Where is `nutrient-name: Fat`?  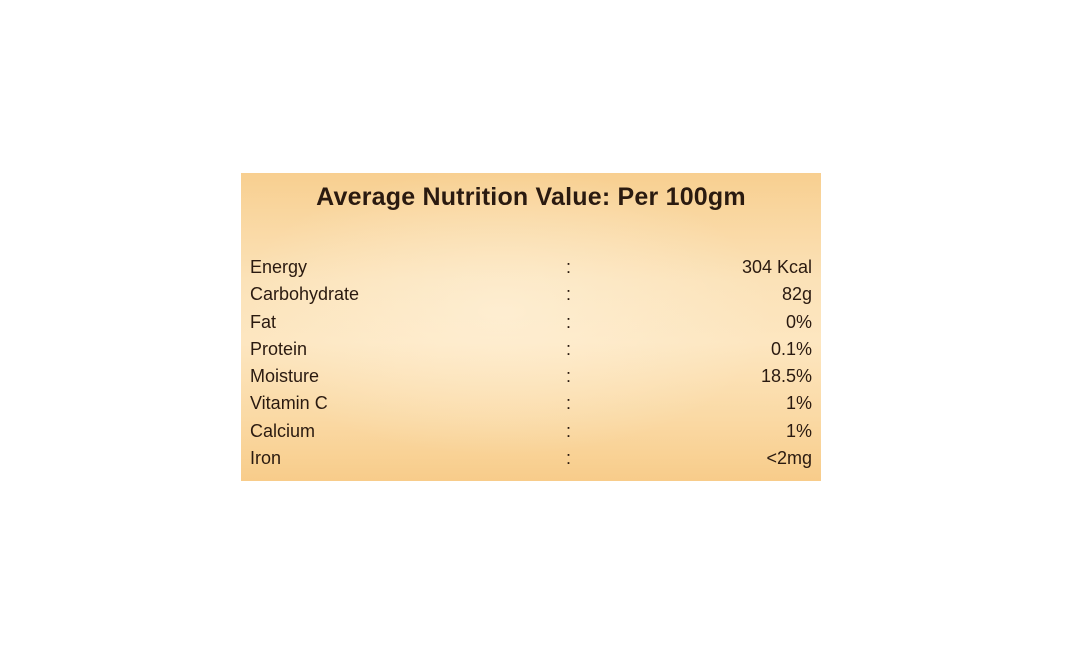
nutrient-name: Fat is located at coordinates (263, 321).